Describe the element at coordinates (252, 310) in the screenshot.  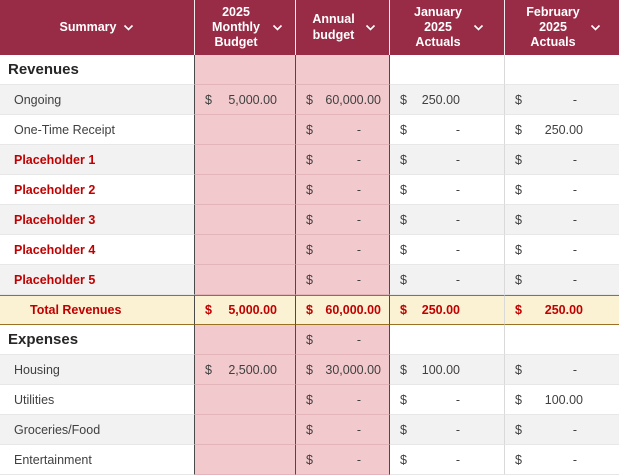
I see `amount: 5,000.00` at that location.